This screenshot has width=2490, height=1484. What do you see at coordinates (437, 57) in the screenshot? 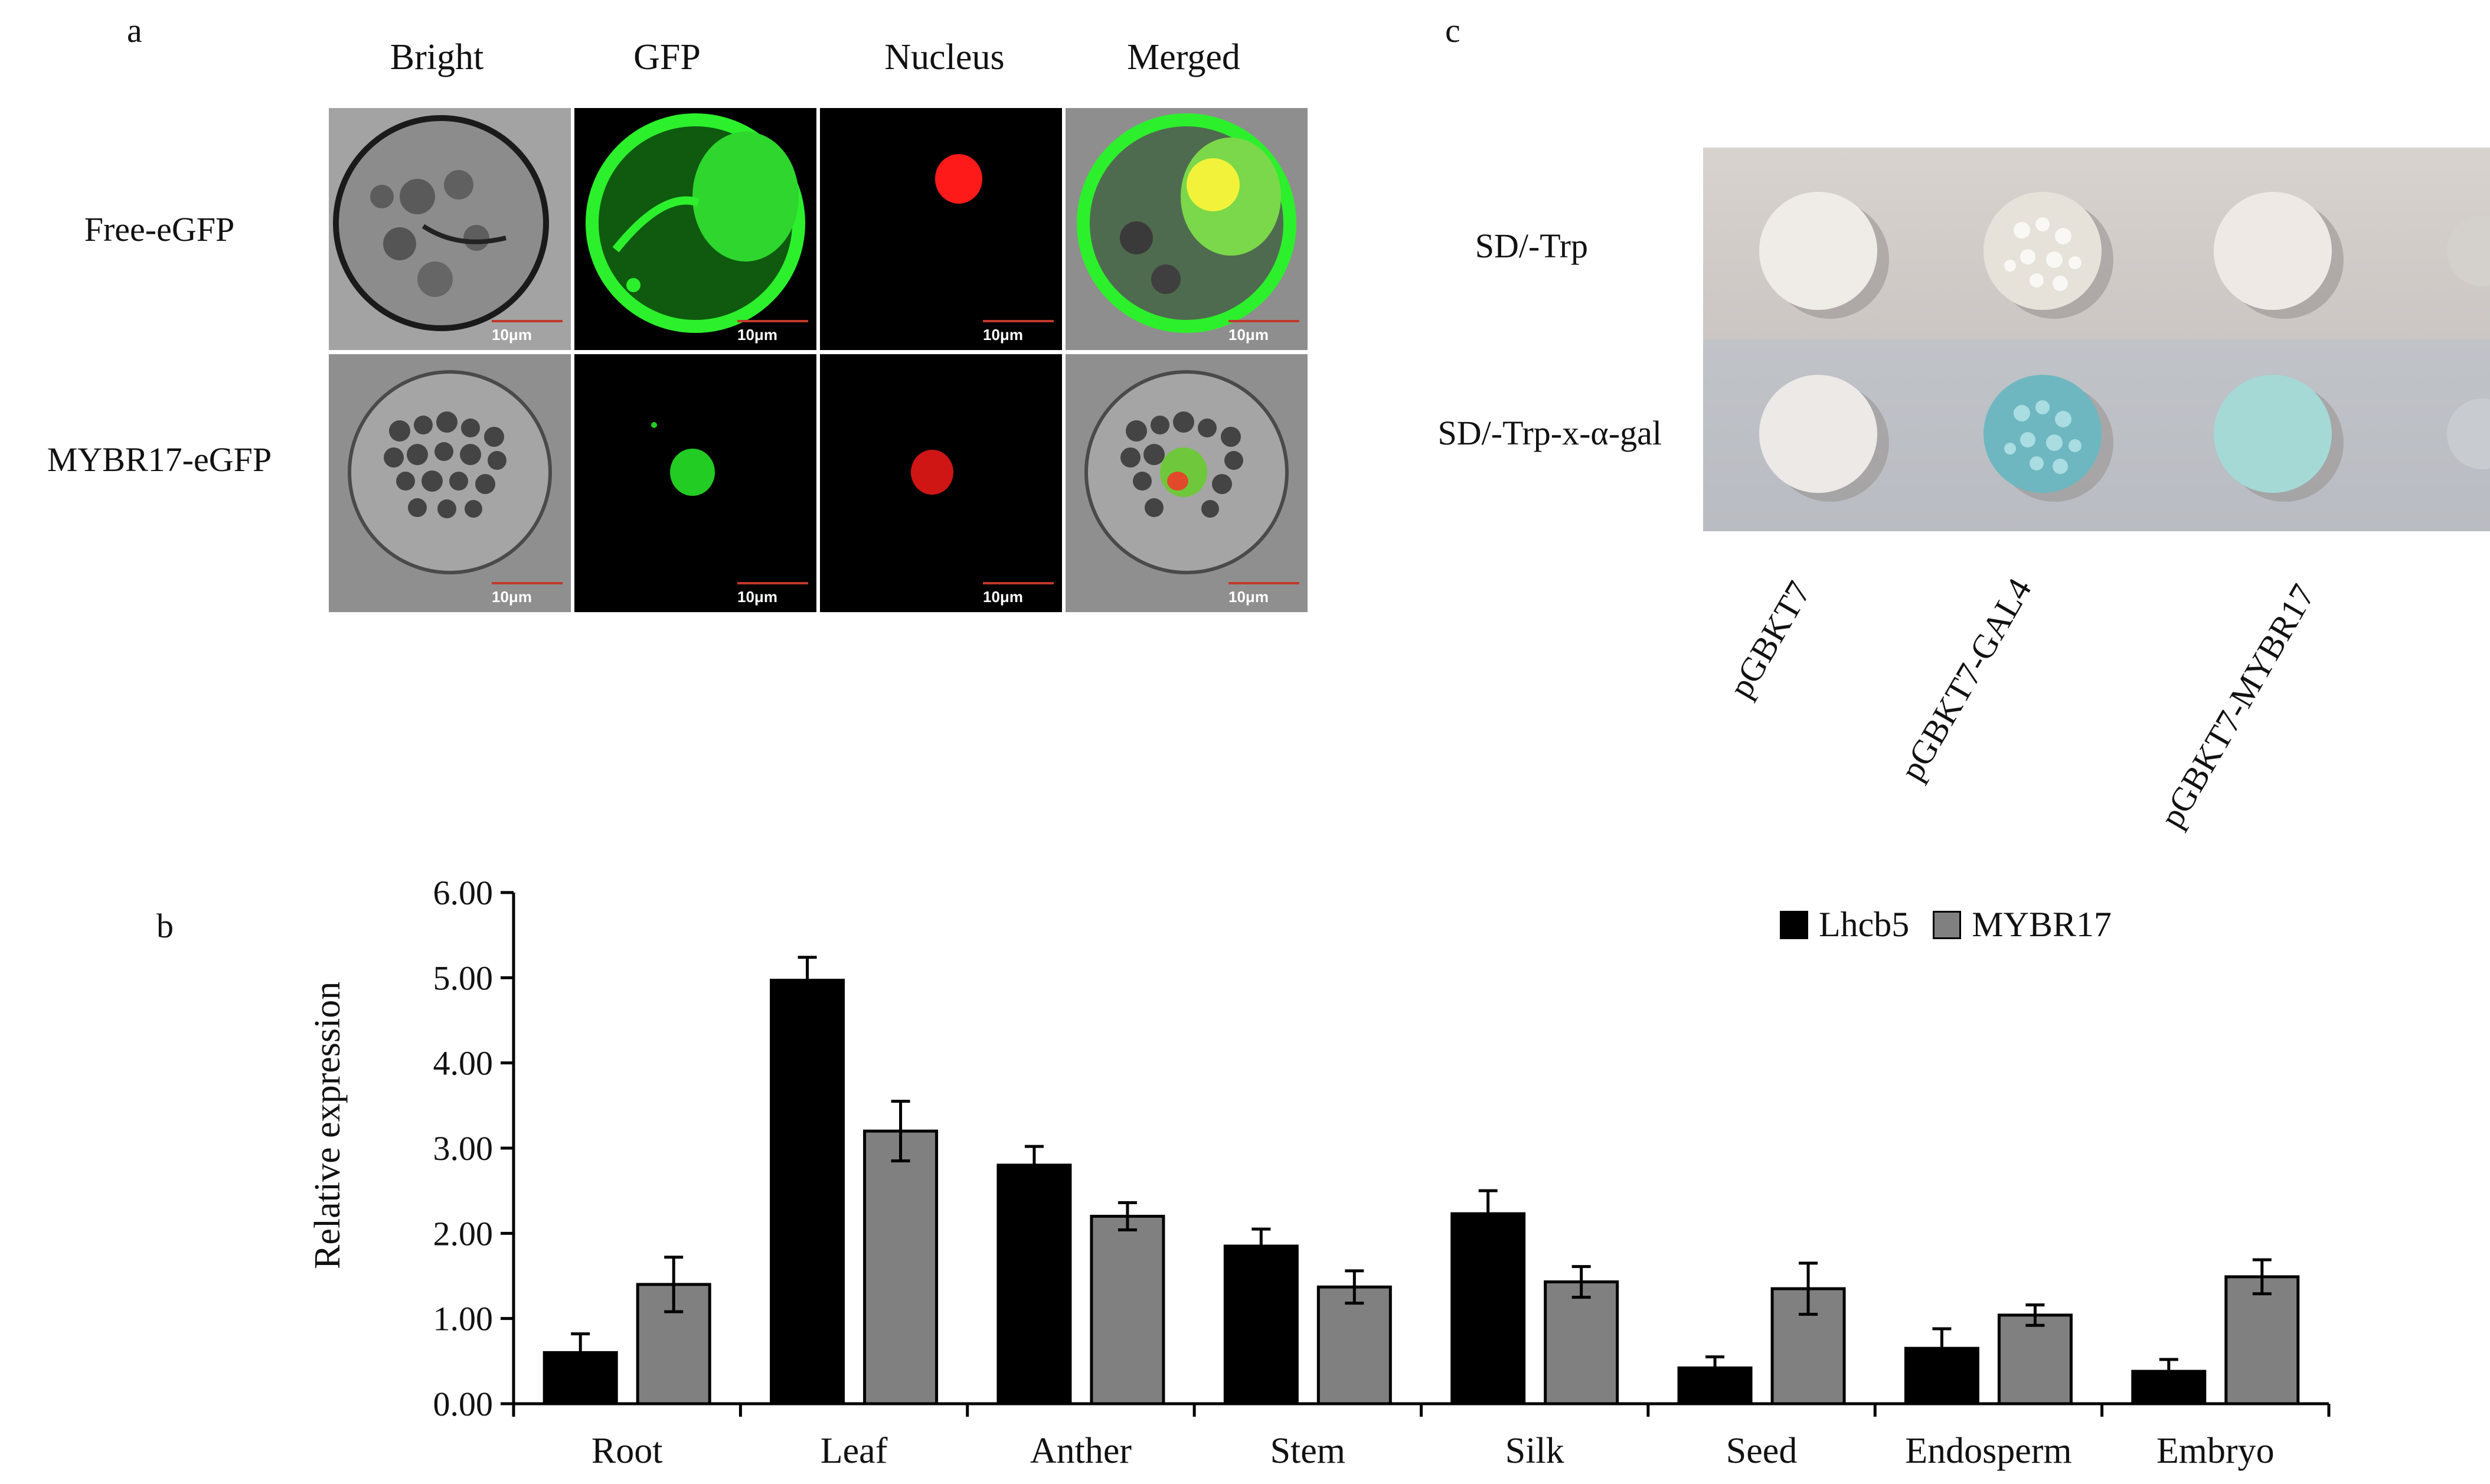
I see `col-header-bright: Bright` at bounding box center [437, 57].